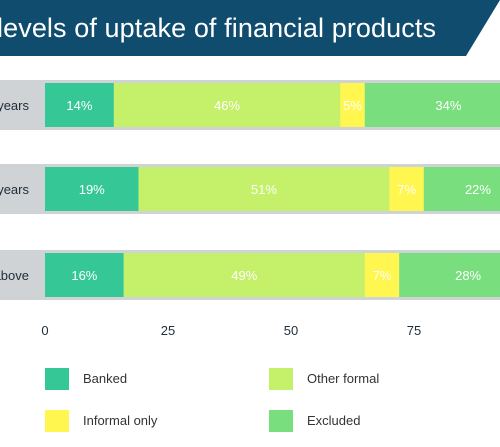 The image size is (500, 447). Describe the element at coordinates (478, 189) in the screenshot. I see `data-label: 22%` at that location.